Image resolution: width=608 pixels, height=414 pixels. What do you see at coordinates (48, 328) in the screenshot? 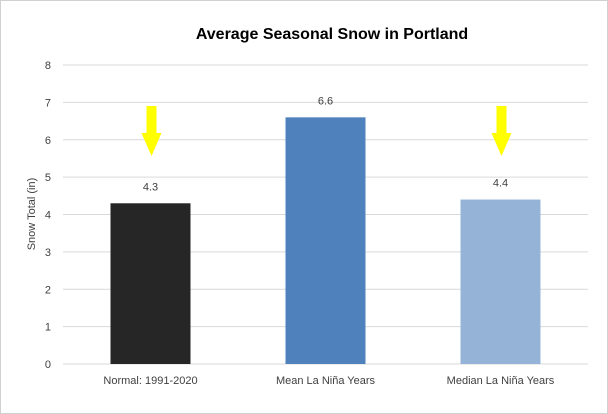
I see `y-tick-label: 1` at bounding box center [48, 328].